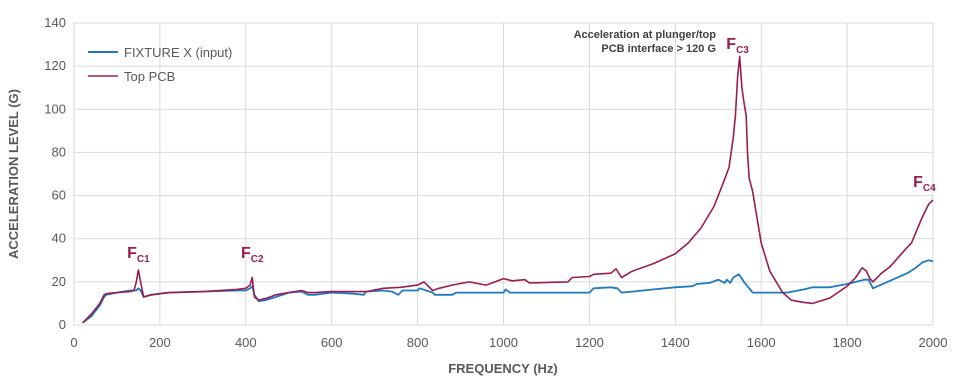 This screenshot has height=378, width=962. I want to click on x-tick-label: 1200, so click(589, 342).